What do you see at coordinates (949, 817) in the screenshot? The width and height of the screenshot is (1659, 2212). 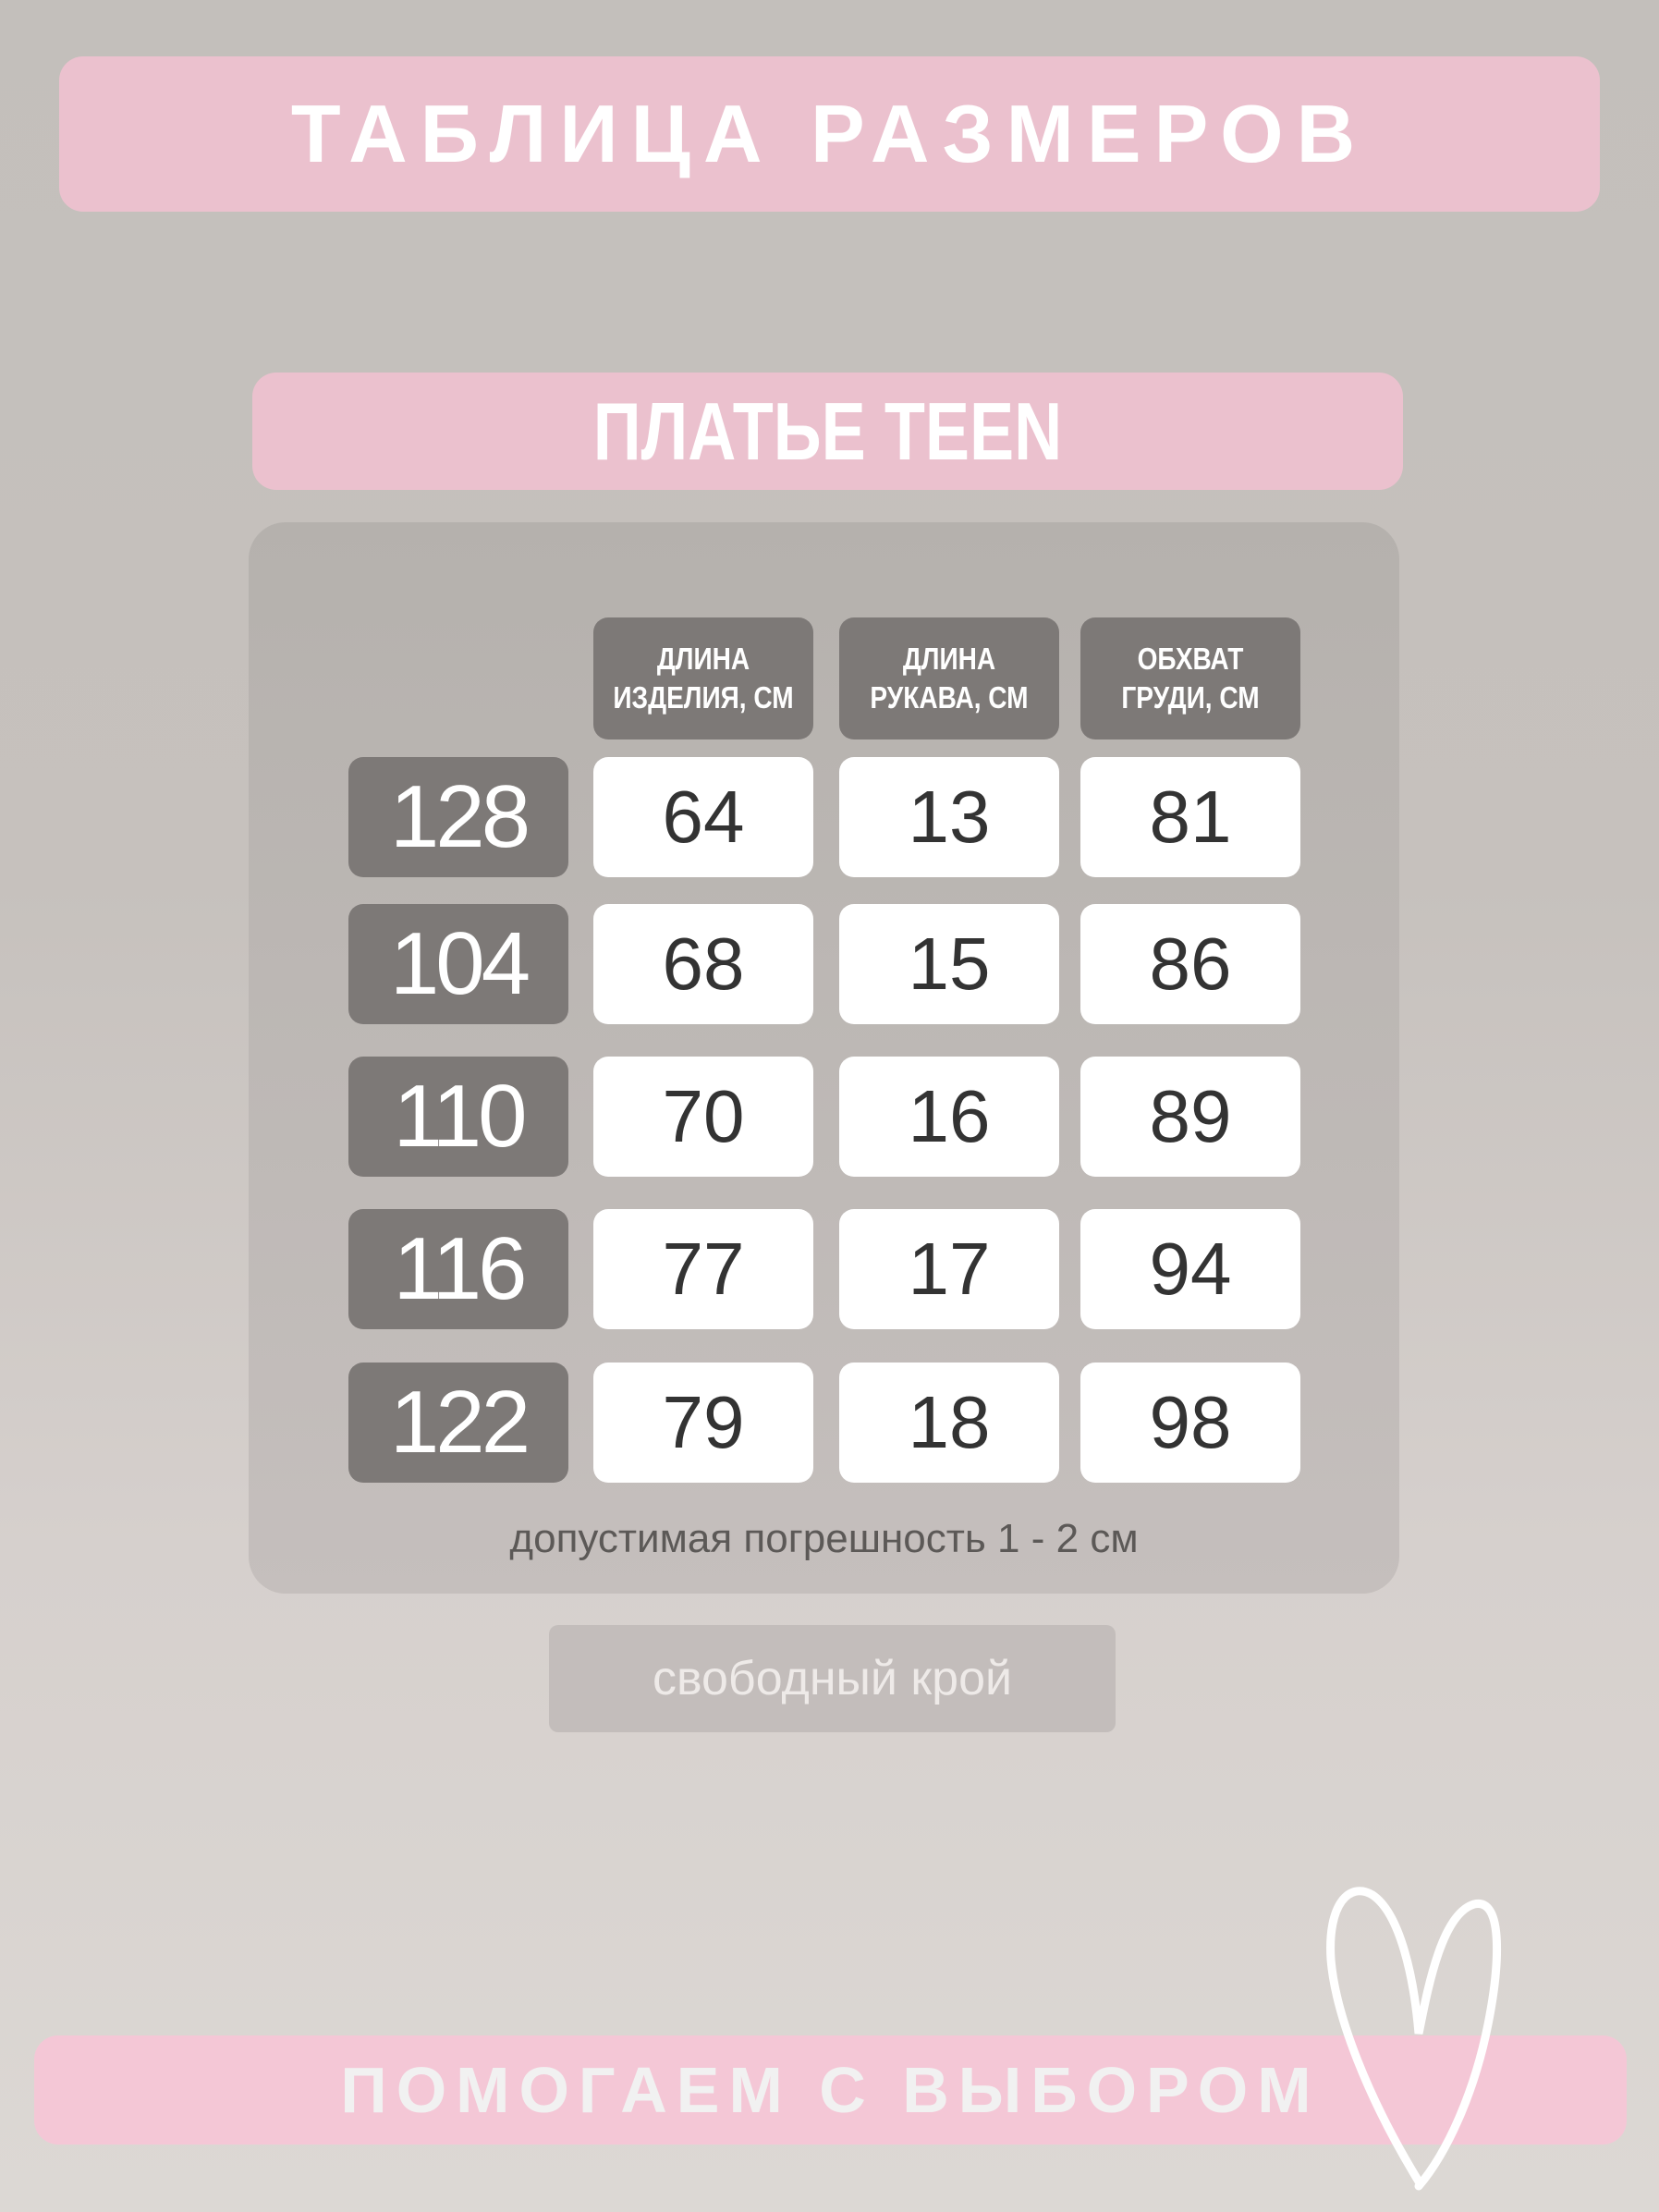 I see `table-cell: 13` at bounding box center [949, 817].